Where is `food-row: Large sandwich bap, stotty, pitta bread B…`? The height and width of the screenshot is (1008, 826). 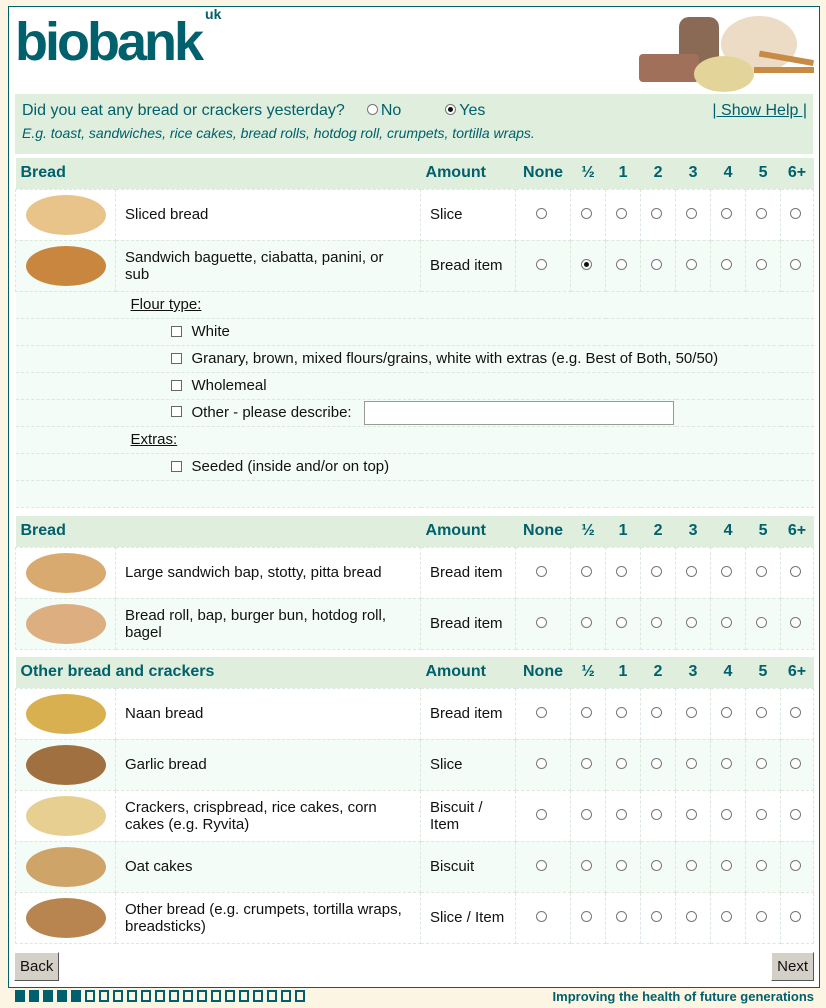 food-row: Large sandwich bap, stotty, pitta bread B… is located at coordinates (415, 572).